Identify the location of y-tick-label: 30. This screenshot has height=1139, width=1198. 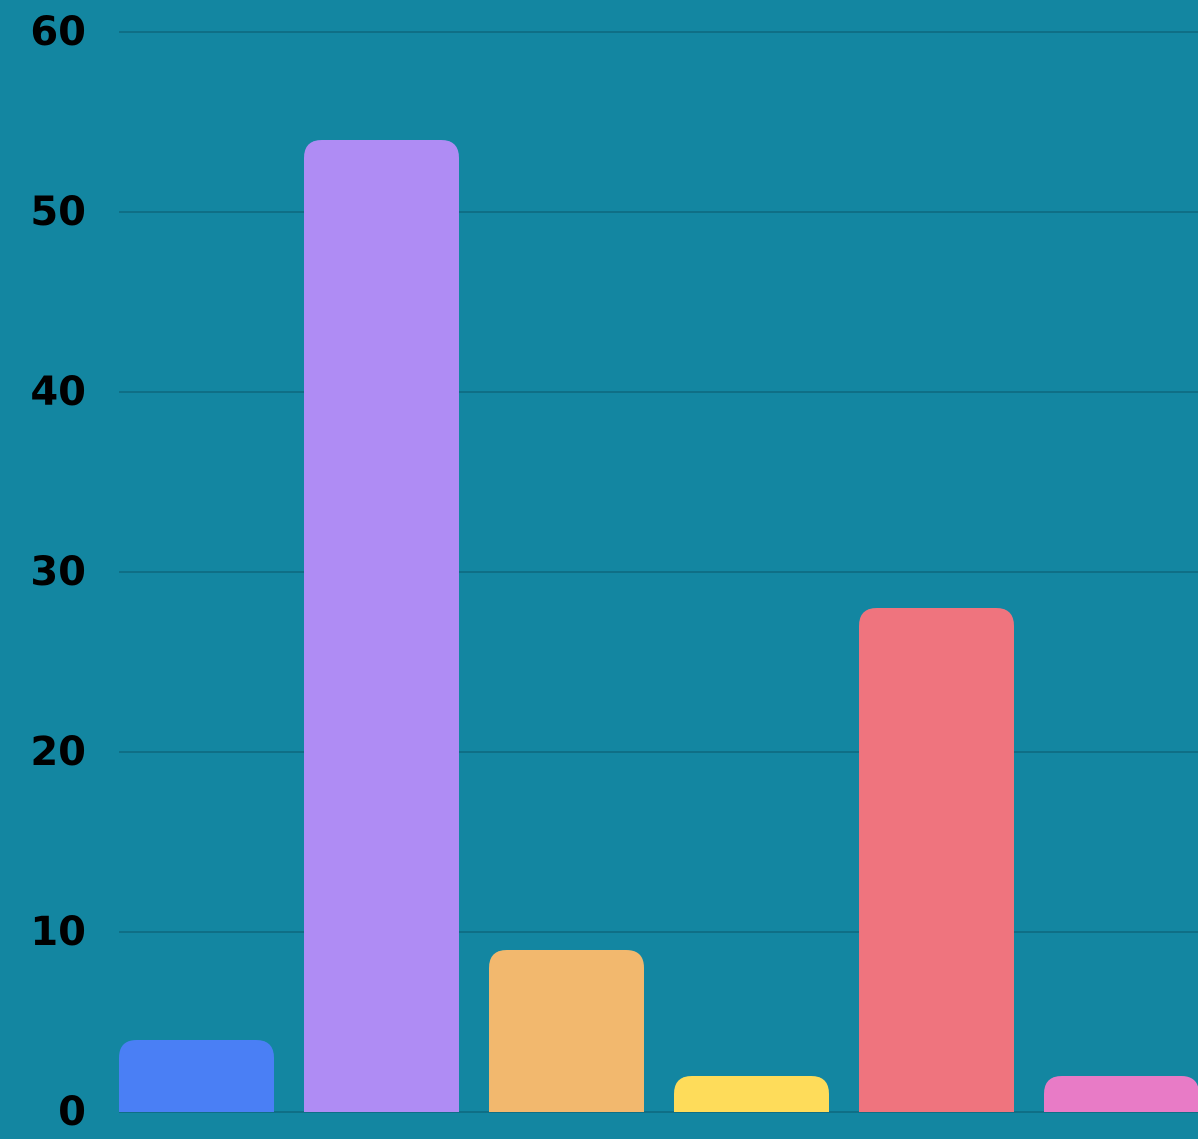
(58, 572).